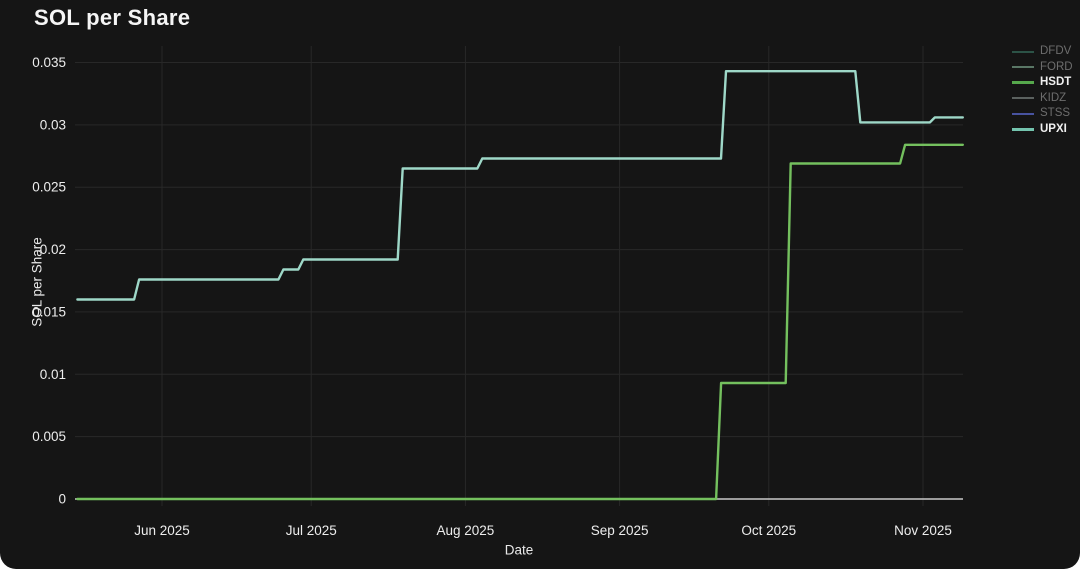  Describe the element at coordinates (49, 436) in the screenshot. I see `y-tick-label: 0.005` at that location.